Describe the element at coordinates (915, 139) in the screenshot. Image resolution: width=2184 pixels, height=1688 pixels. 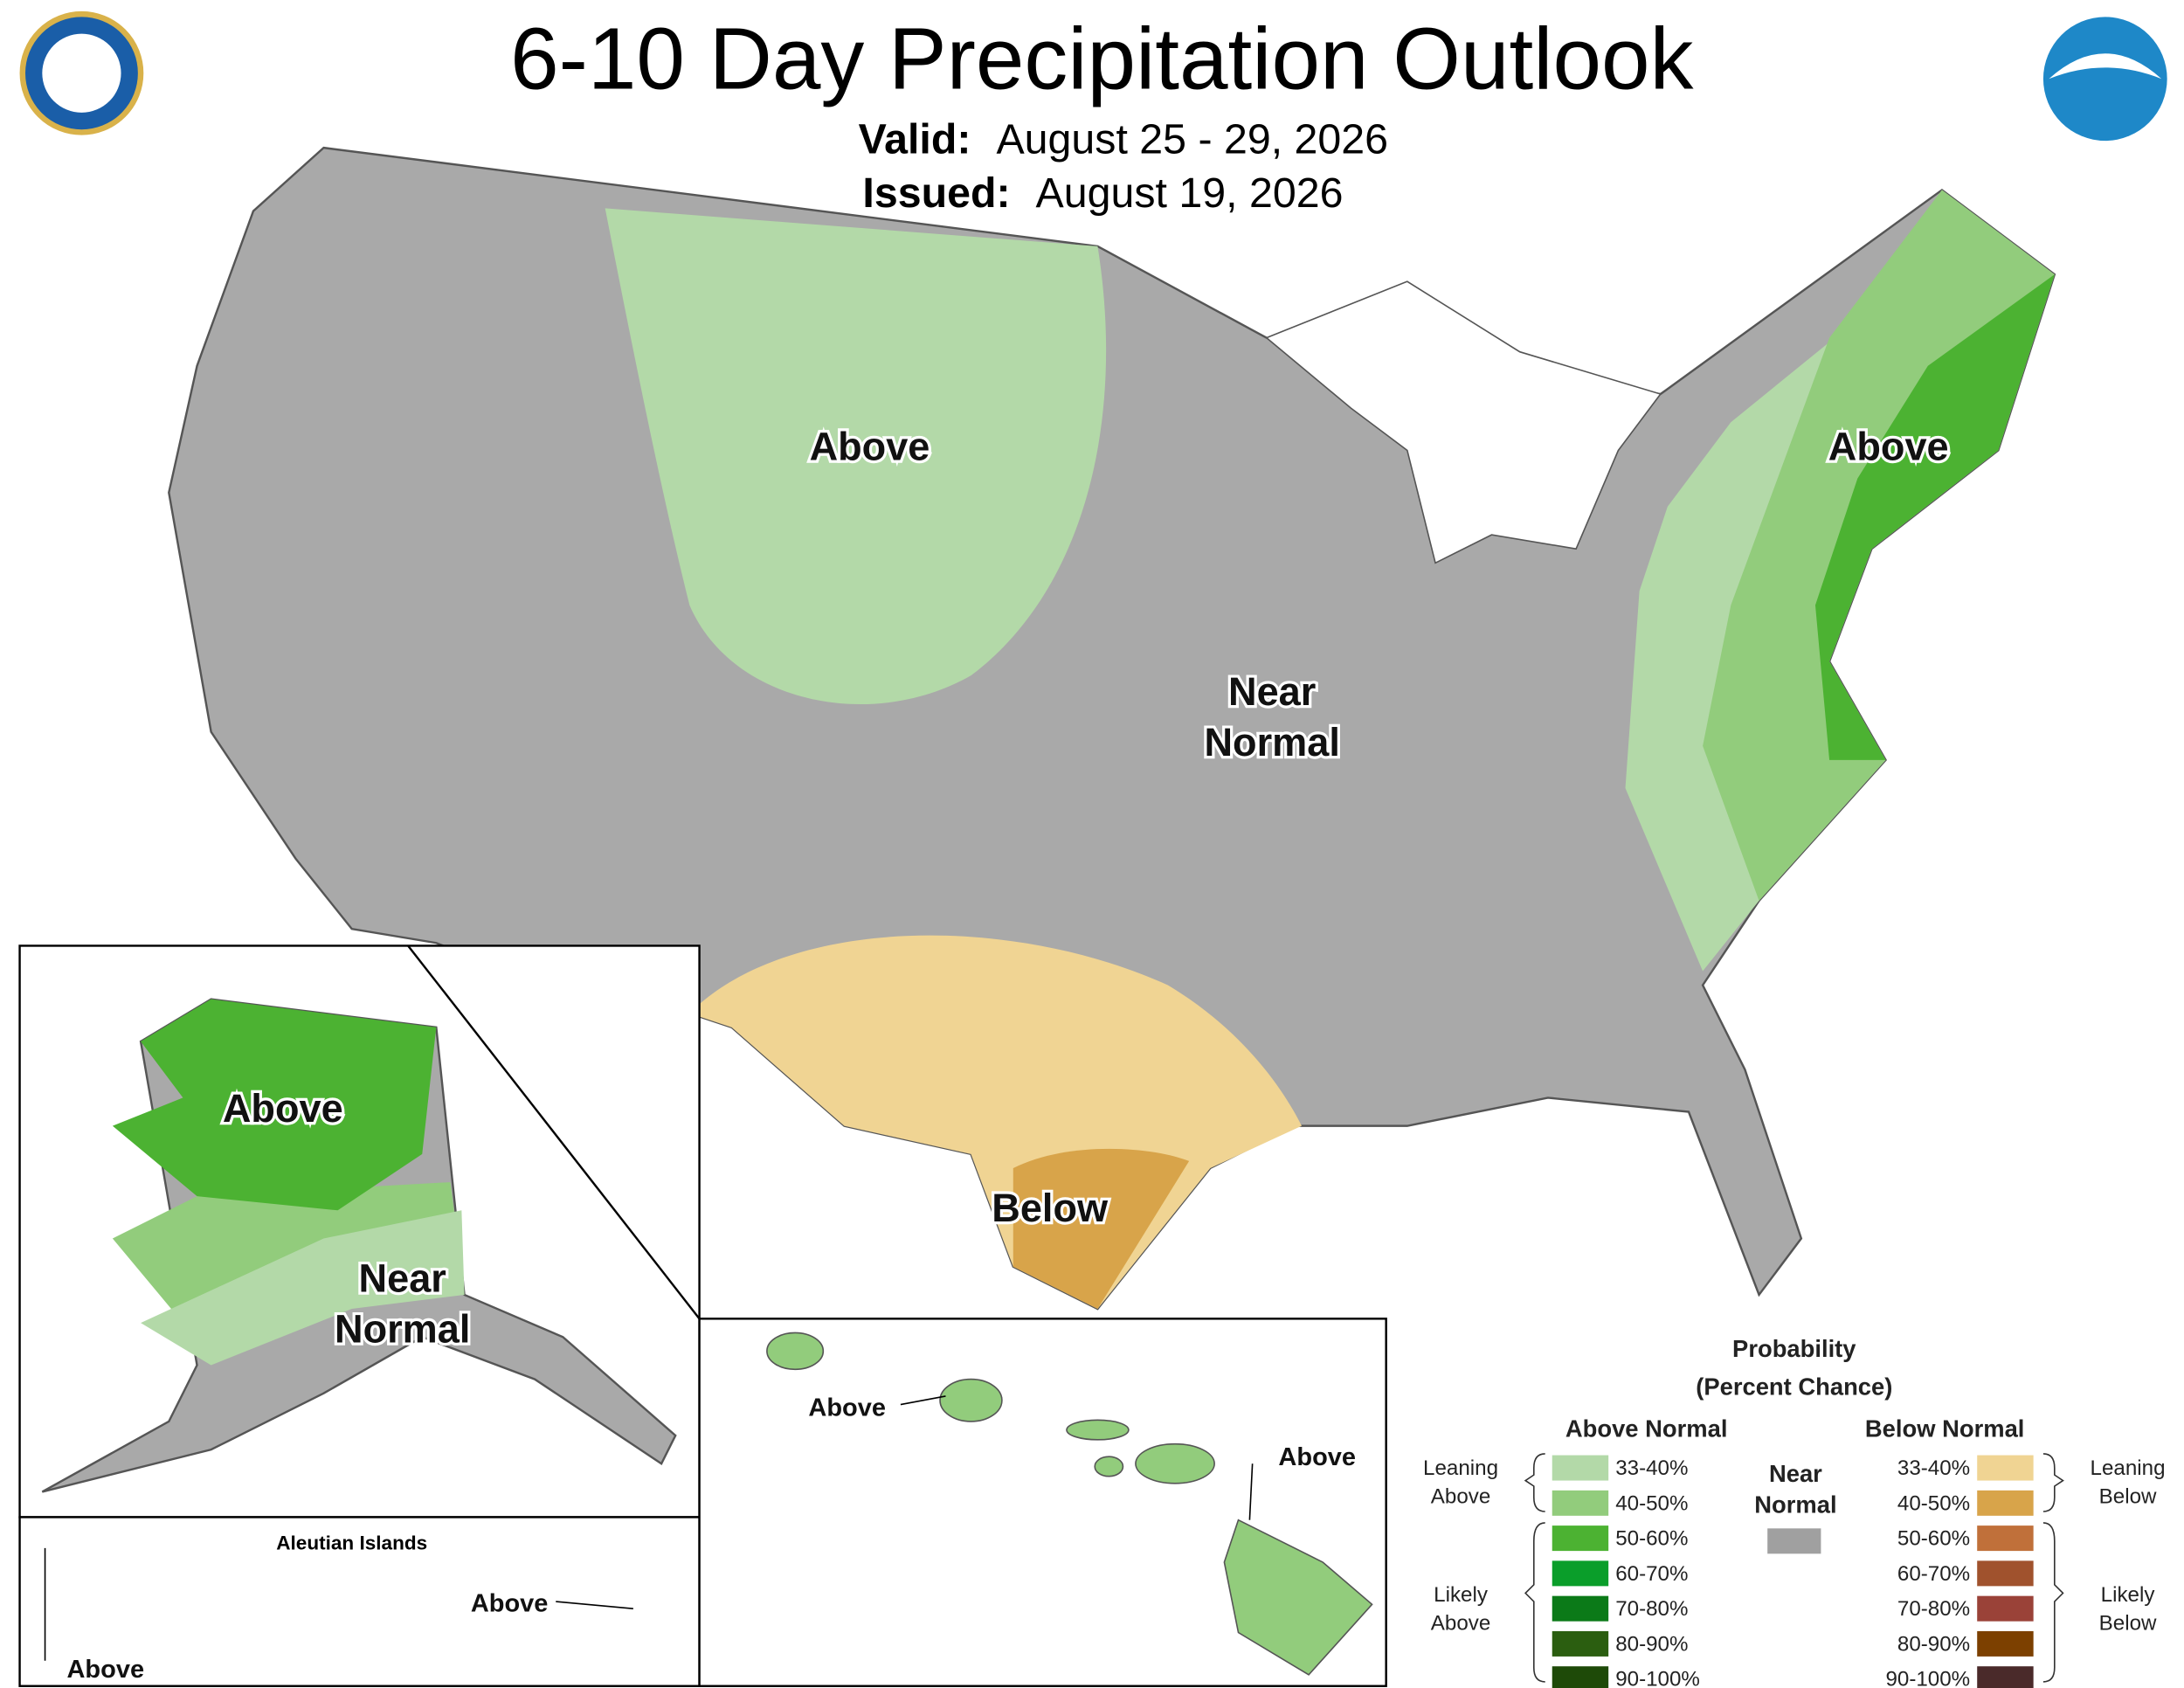
I see `valid-label: Valid:` at that location.